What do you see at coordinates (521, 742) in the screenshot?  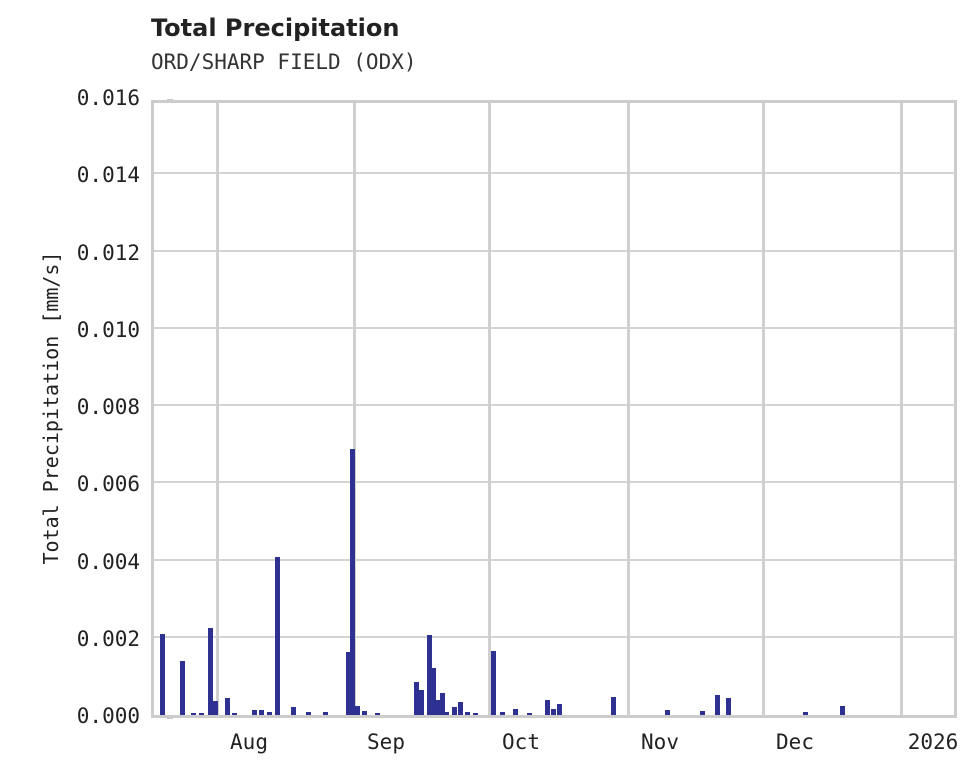 I see `x-axis-tick-label: Oct` at bounding box center [521, 742].